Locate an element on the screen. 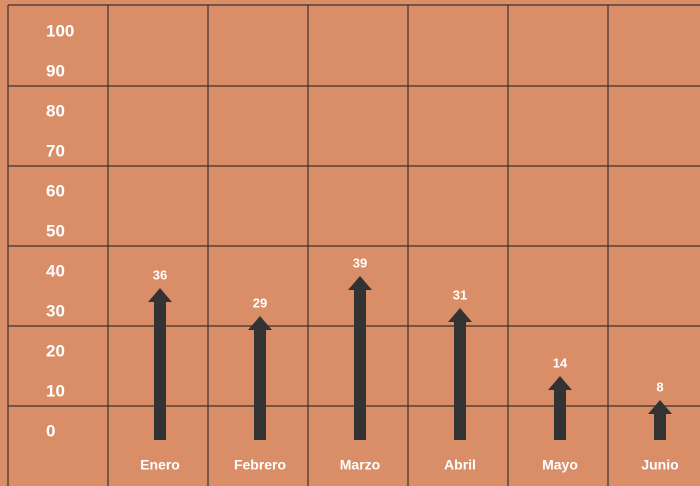  value-label: 39 is located at coordinates (360, 262).